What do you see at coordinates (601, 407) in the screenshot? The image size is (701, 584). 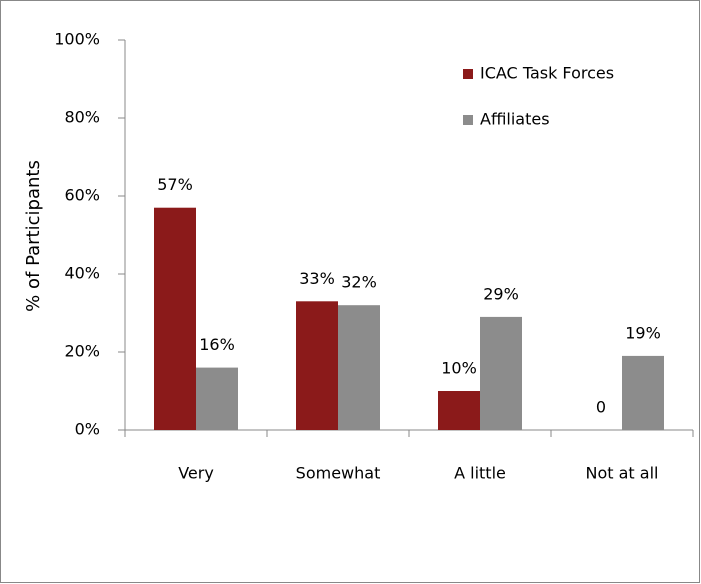 I see `value-label: 0` at bounding box center [601, 407].